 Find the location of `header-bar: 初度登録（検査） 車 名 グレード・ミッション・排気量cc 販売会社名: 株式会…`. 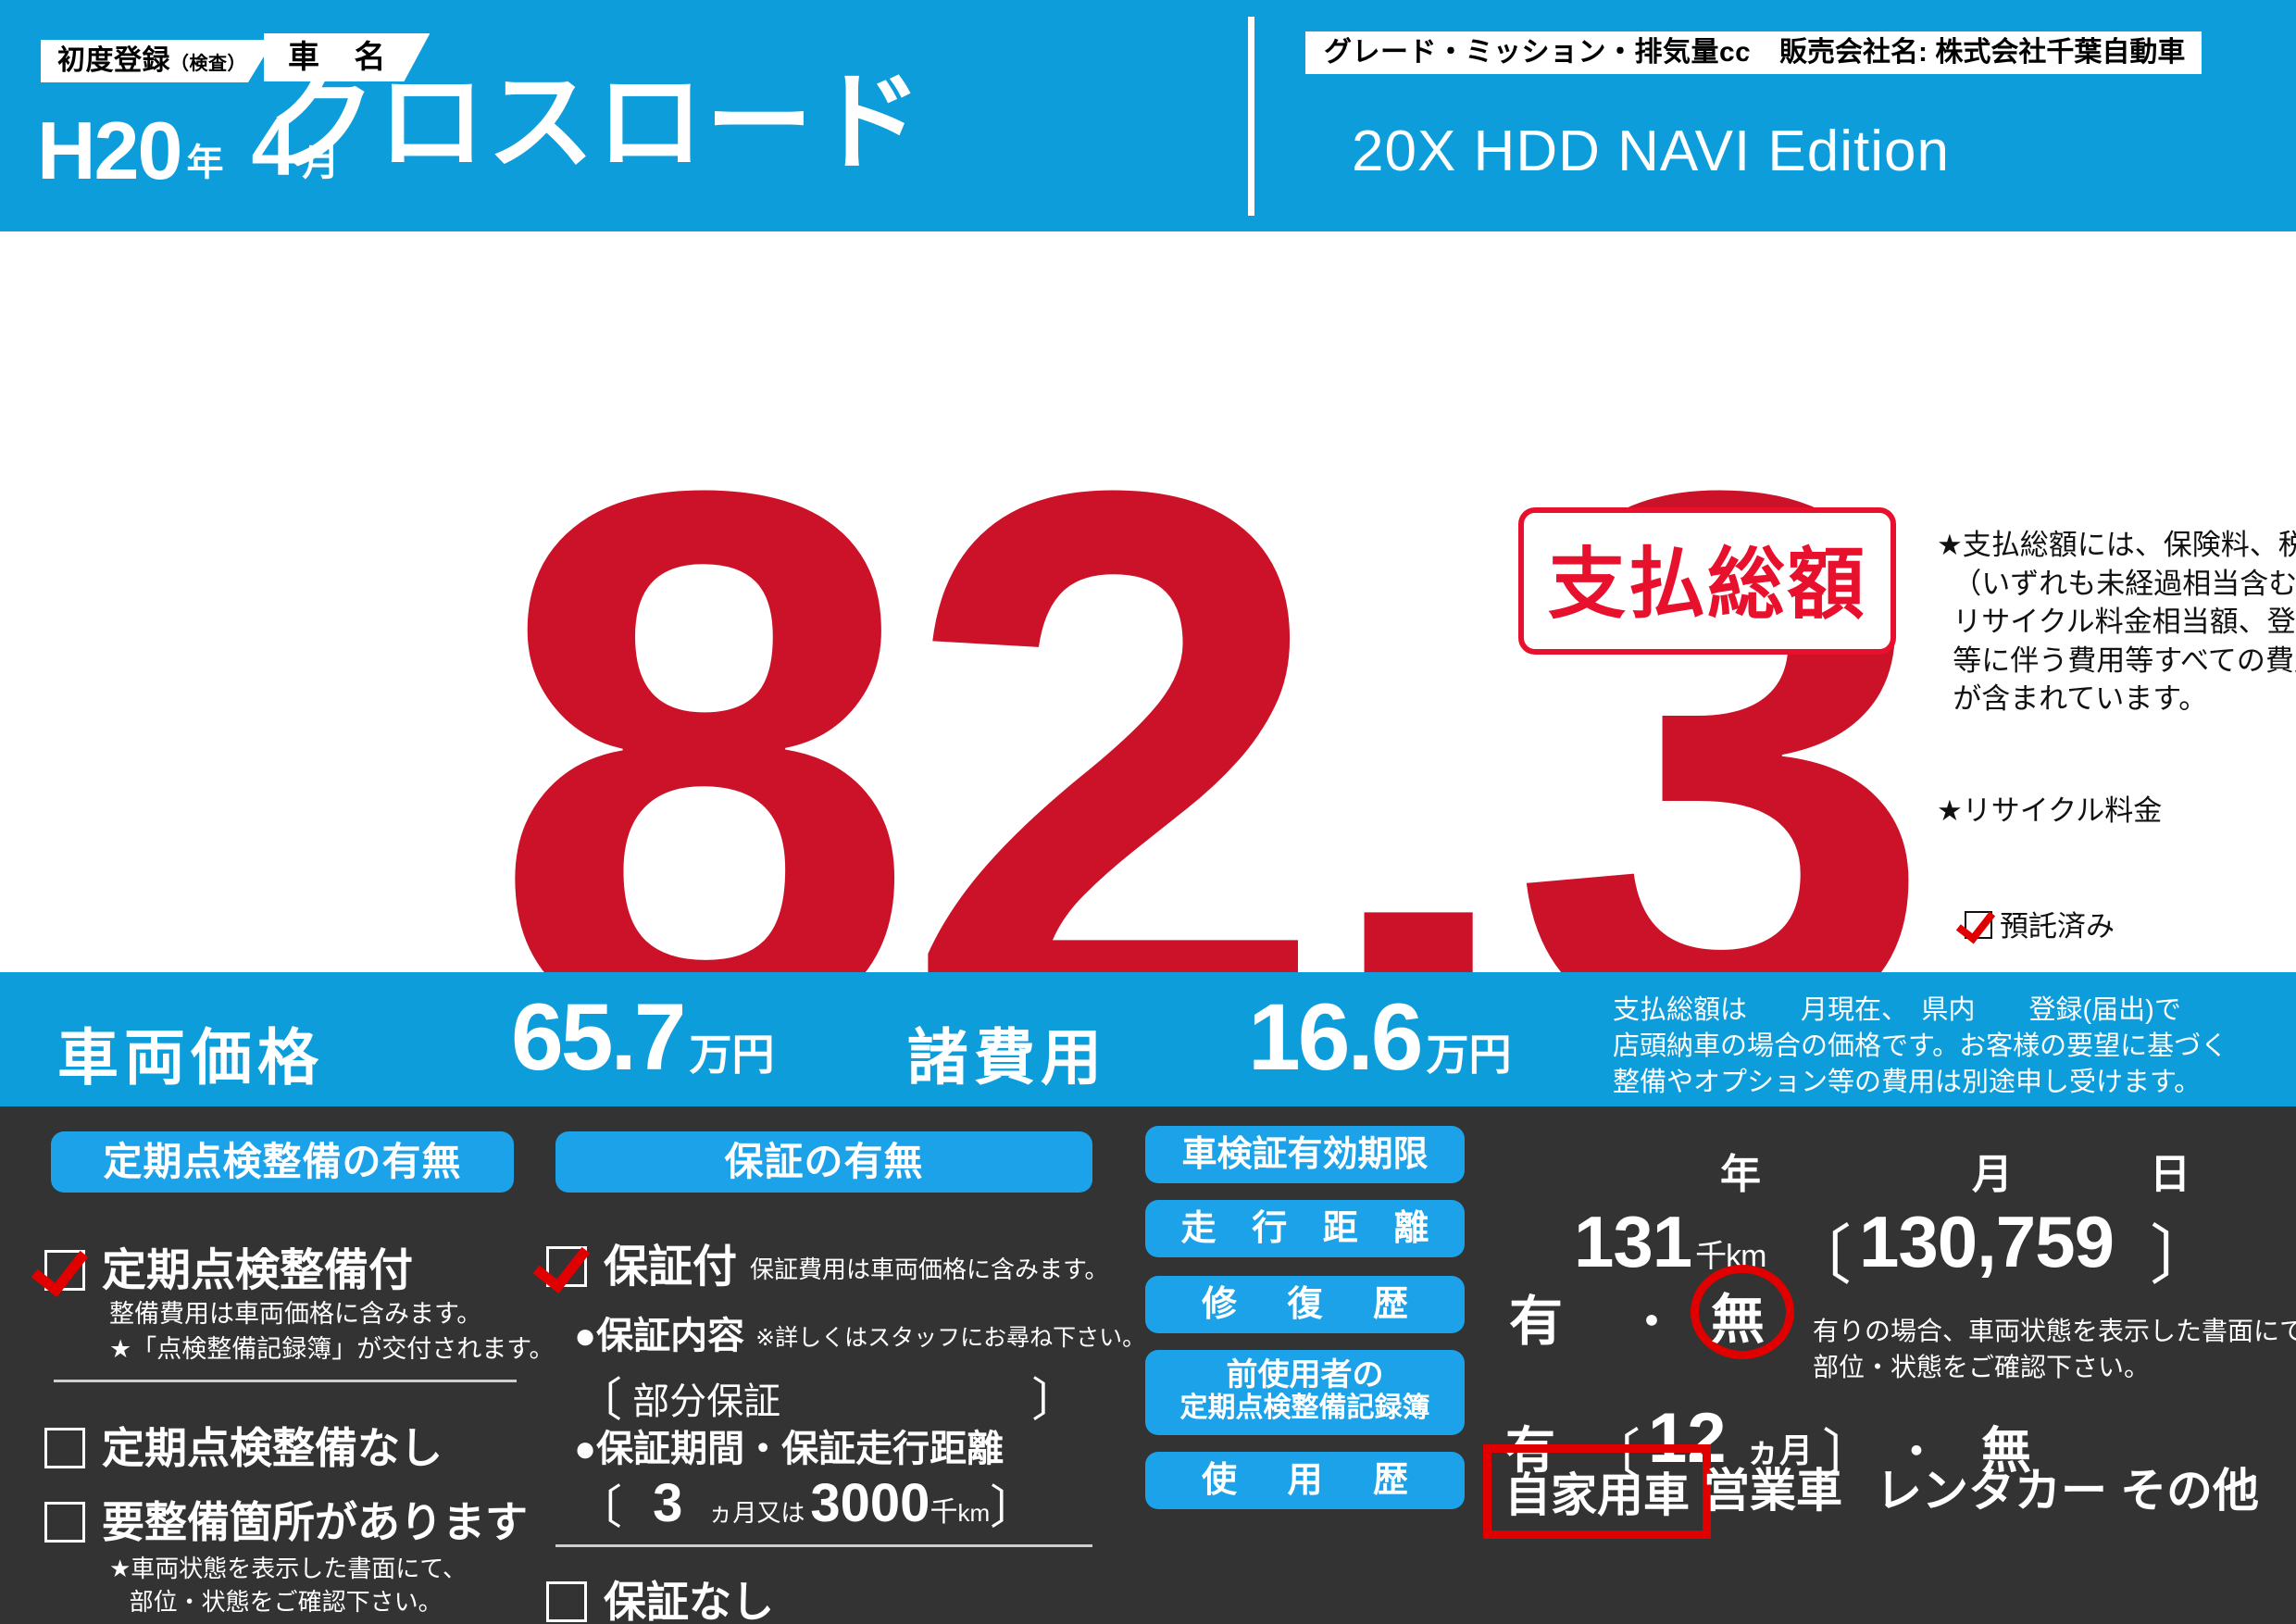

header-bar: 初度登録（検査） 車 名 グレード・ミッション・排気量cc 販売会社名: 株式会… is located at coordinates (1148, 115).